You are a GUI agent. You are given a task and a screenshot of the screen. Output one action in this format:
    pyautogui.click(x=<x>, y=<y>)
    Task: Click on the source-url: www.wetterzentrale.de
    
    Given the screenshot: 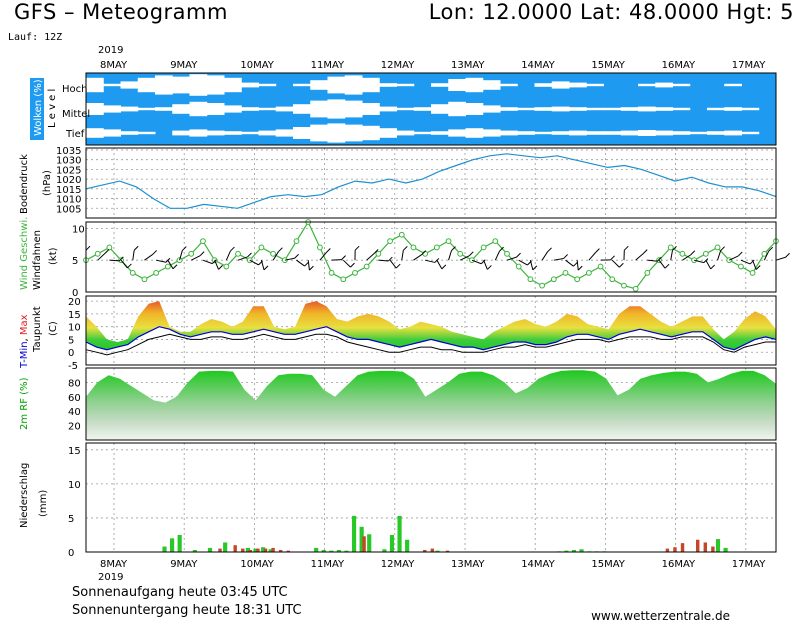 What is the action you would take?
    pyautogui.click(x=660, y=616)
    